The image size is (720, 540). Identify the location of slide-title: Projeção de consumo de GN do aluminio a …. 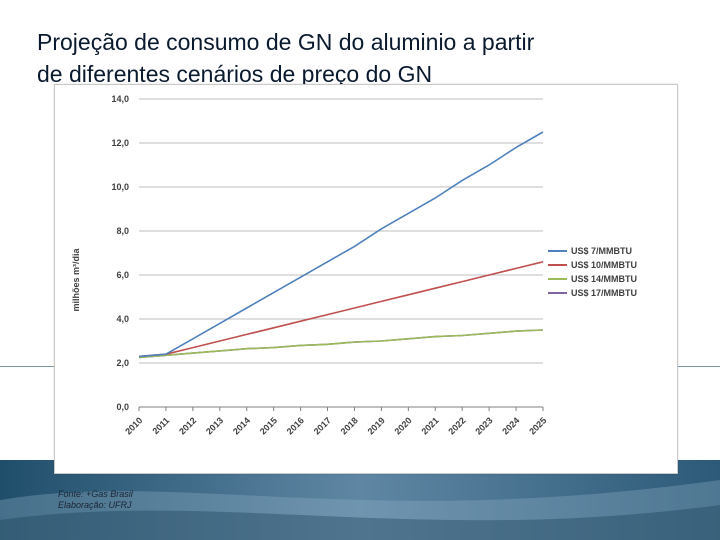
(372, 58).